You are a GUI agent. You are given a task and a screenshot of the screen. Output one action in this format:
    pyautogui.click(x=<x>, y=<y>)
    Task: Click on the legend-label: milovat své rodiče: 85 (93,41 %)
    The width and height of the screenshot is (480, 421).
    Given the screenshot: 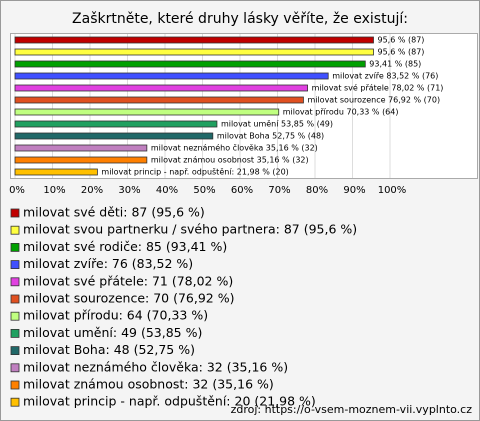 What is the action you would take?
    pyautogui.click(x=125, y=246)
    